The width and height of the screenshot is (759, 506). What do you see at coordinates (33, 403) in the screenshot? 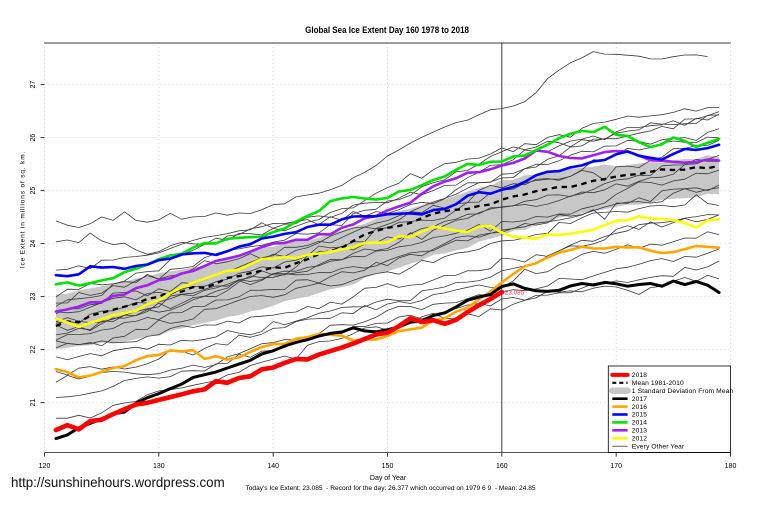
I see `svg-text: 21` at bounding box center [33, 403].